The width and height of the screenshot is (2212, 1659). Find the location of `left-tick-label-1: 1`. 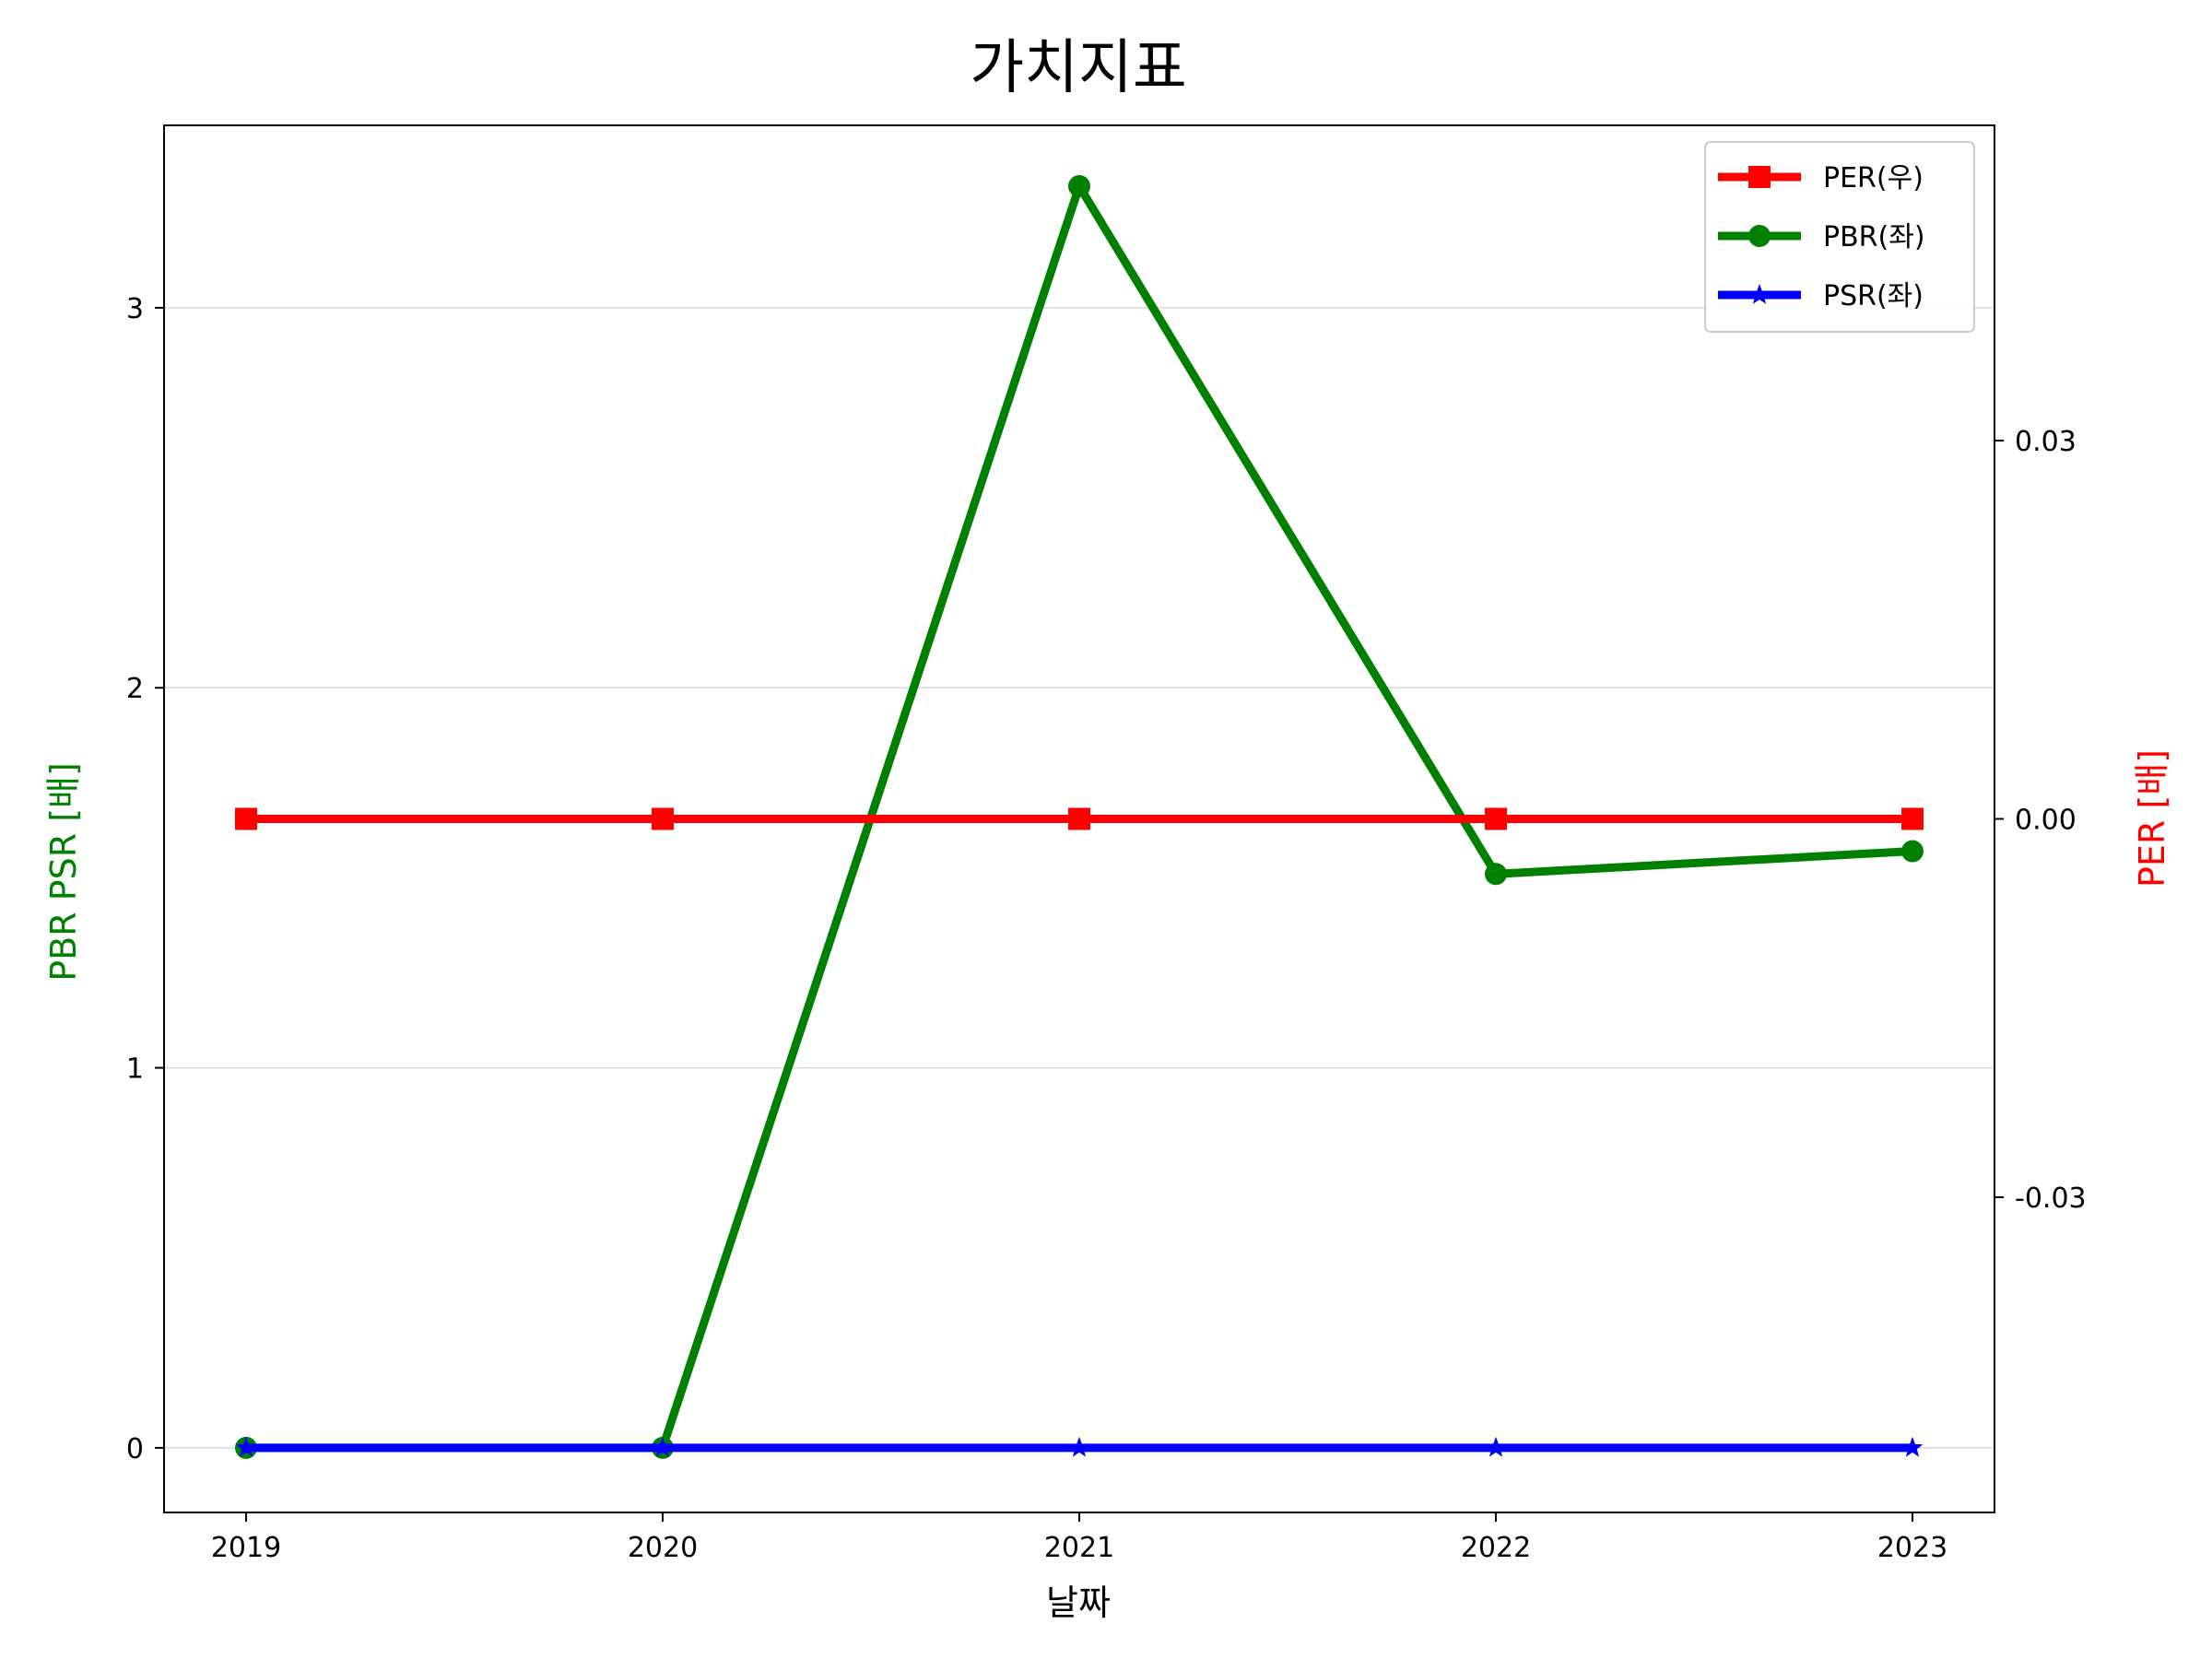

left-tick-label-1: 1 is located at coordinates (135, 1069).